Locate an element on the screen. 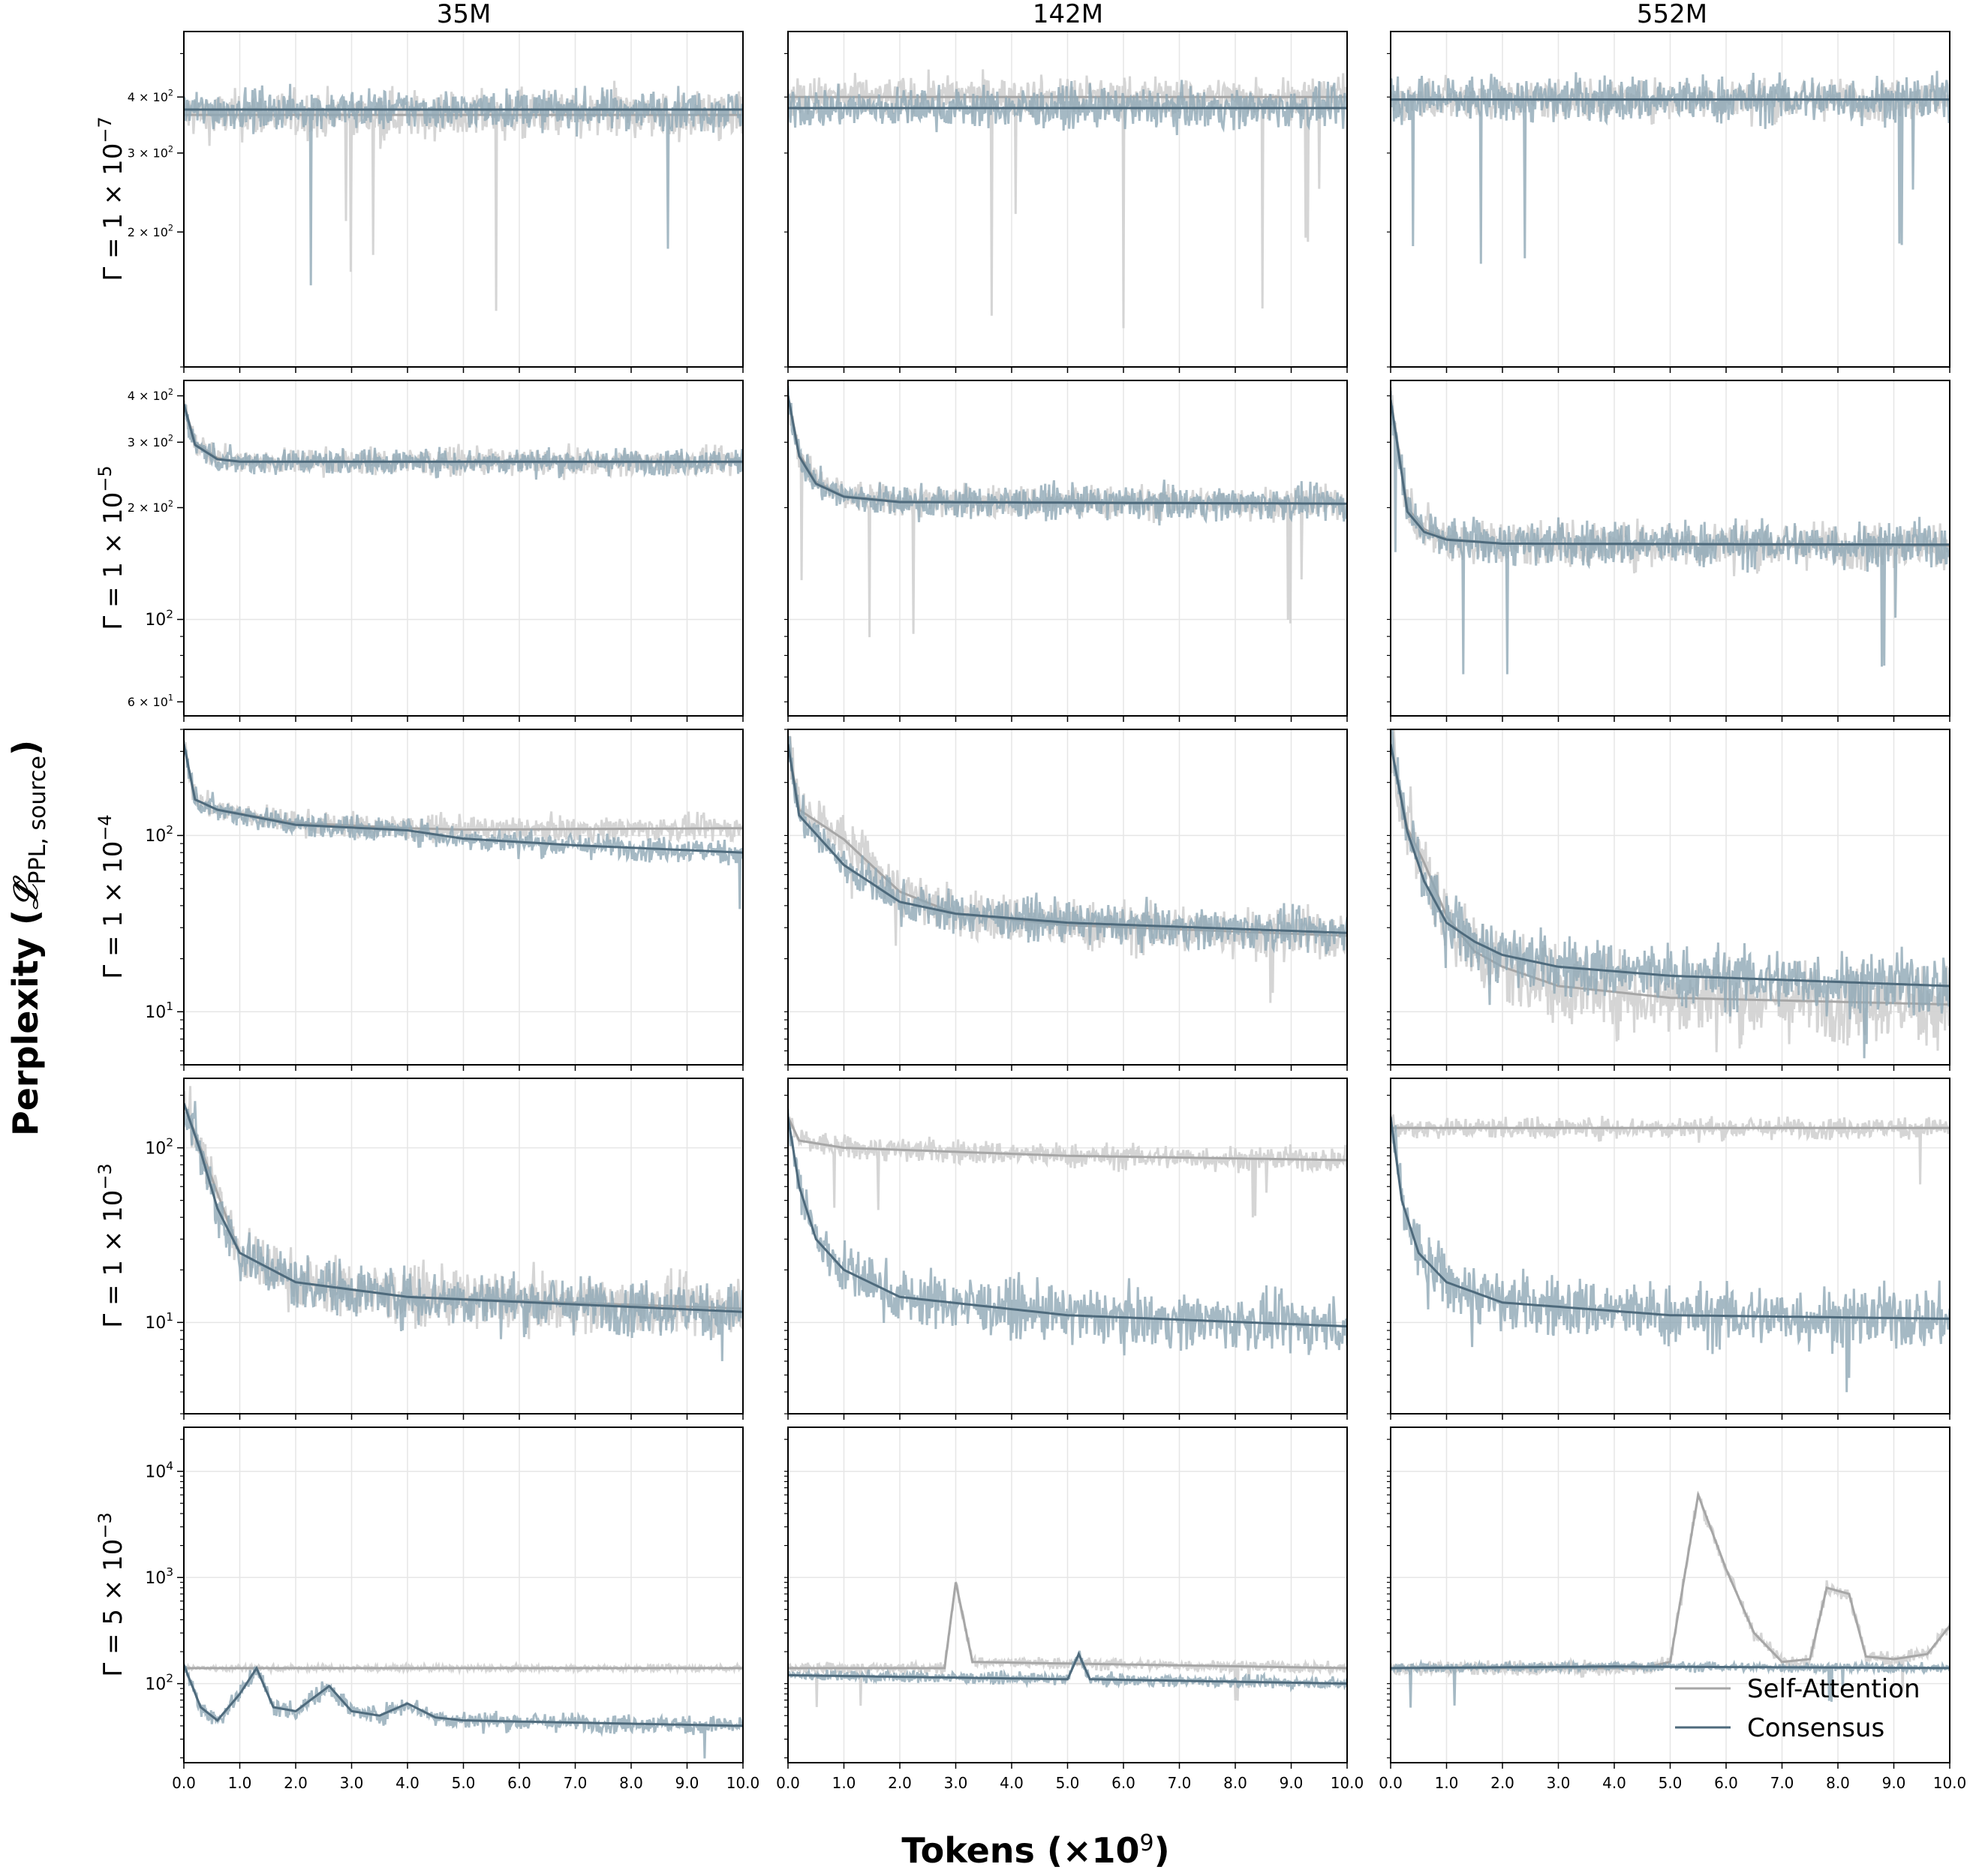 The width and height of the screenshot is (1970, 1876). y-tick-label: 10³ is located at coordinates (159, 1576).